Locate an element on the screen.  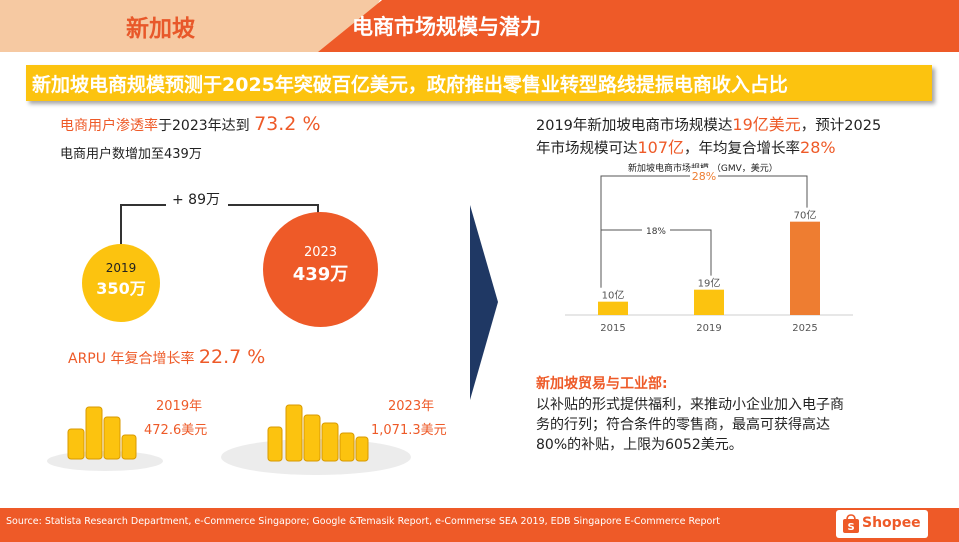
cagr-label-2019: 18% is located at coordinates (656, 232).